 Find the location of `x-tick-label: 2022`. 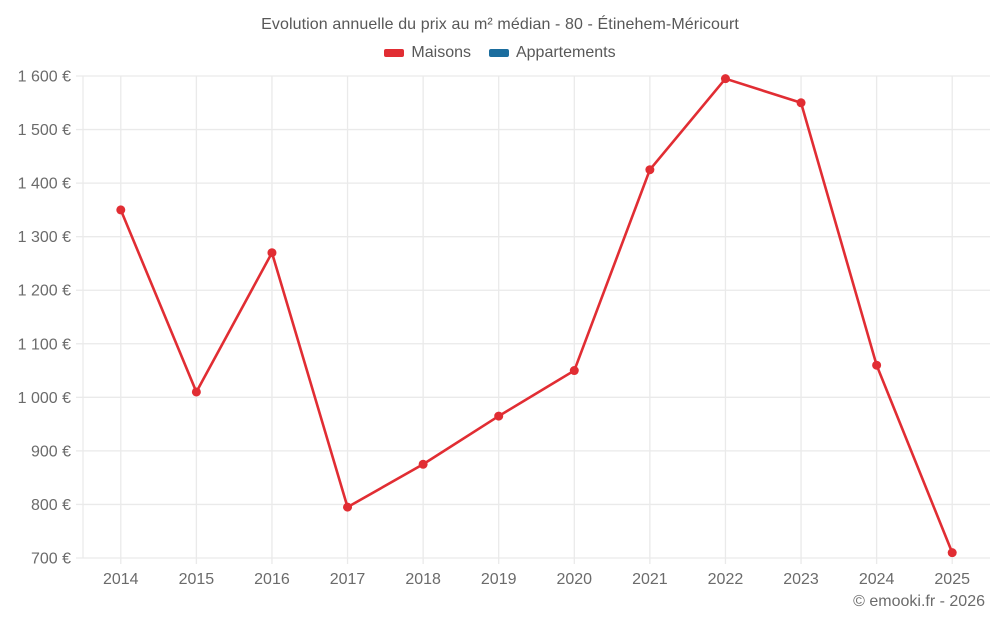

x-tick-label: 2022 is located at coordinates (726, 579).